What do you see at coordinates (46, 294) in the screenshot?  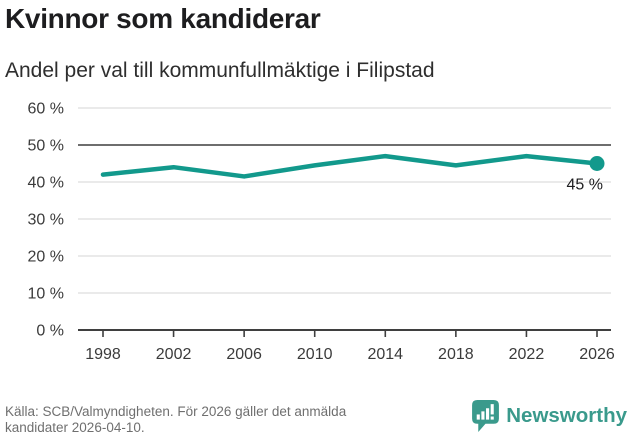 I see `y-tick-label: 10 %` at bounding box center [46, 294].